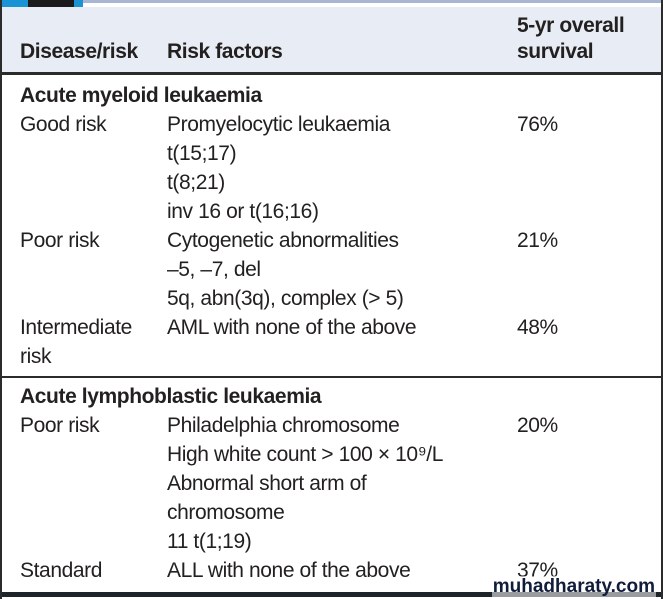 The height and width of the screenshot is (599, 663). Describe the element at coordinates (331, 3) in the screenshot. I see `top-decorative-strip` at that location.